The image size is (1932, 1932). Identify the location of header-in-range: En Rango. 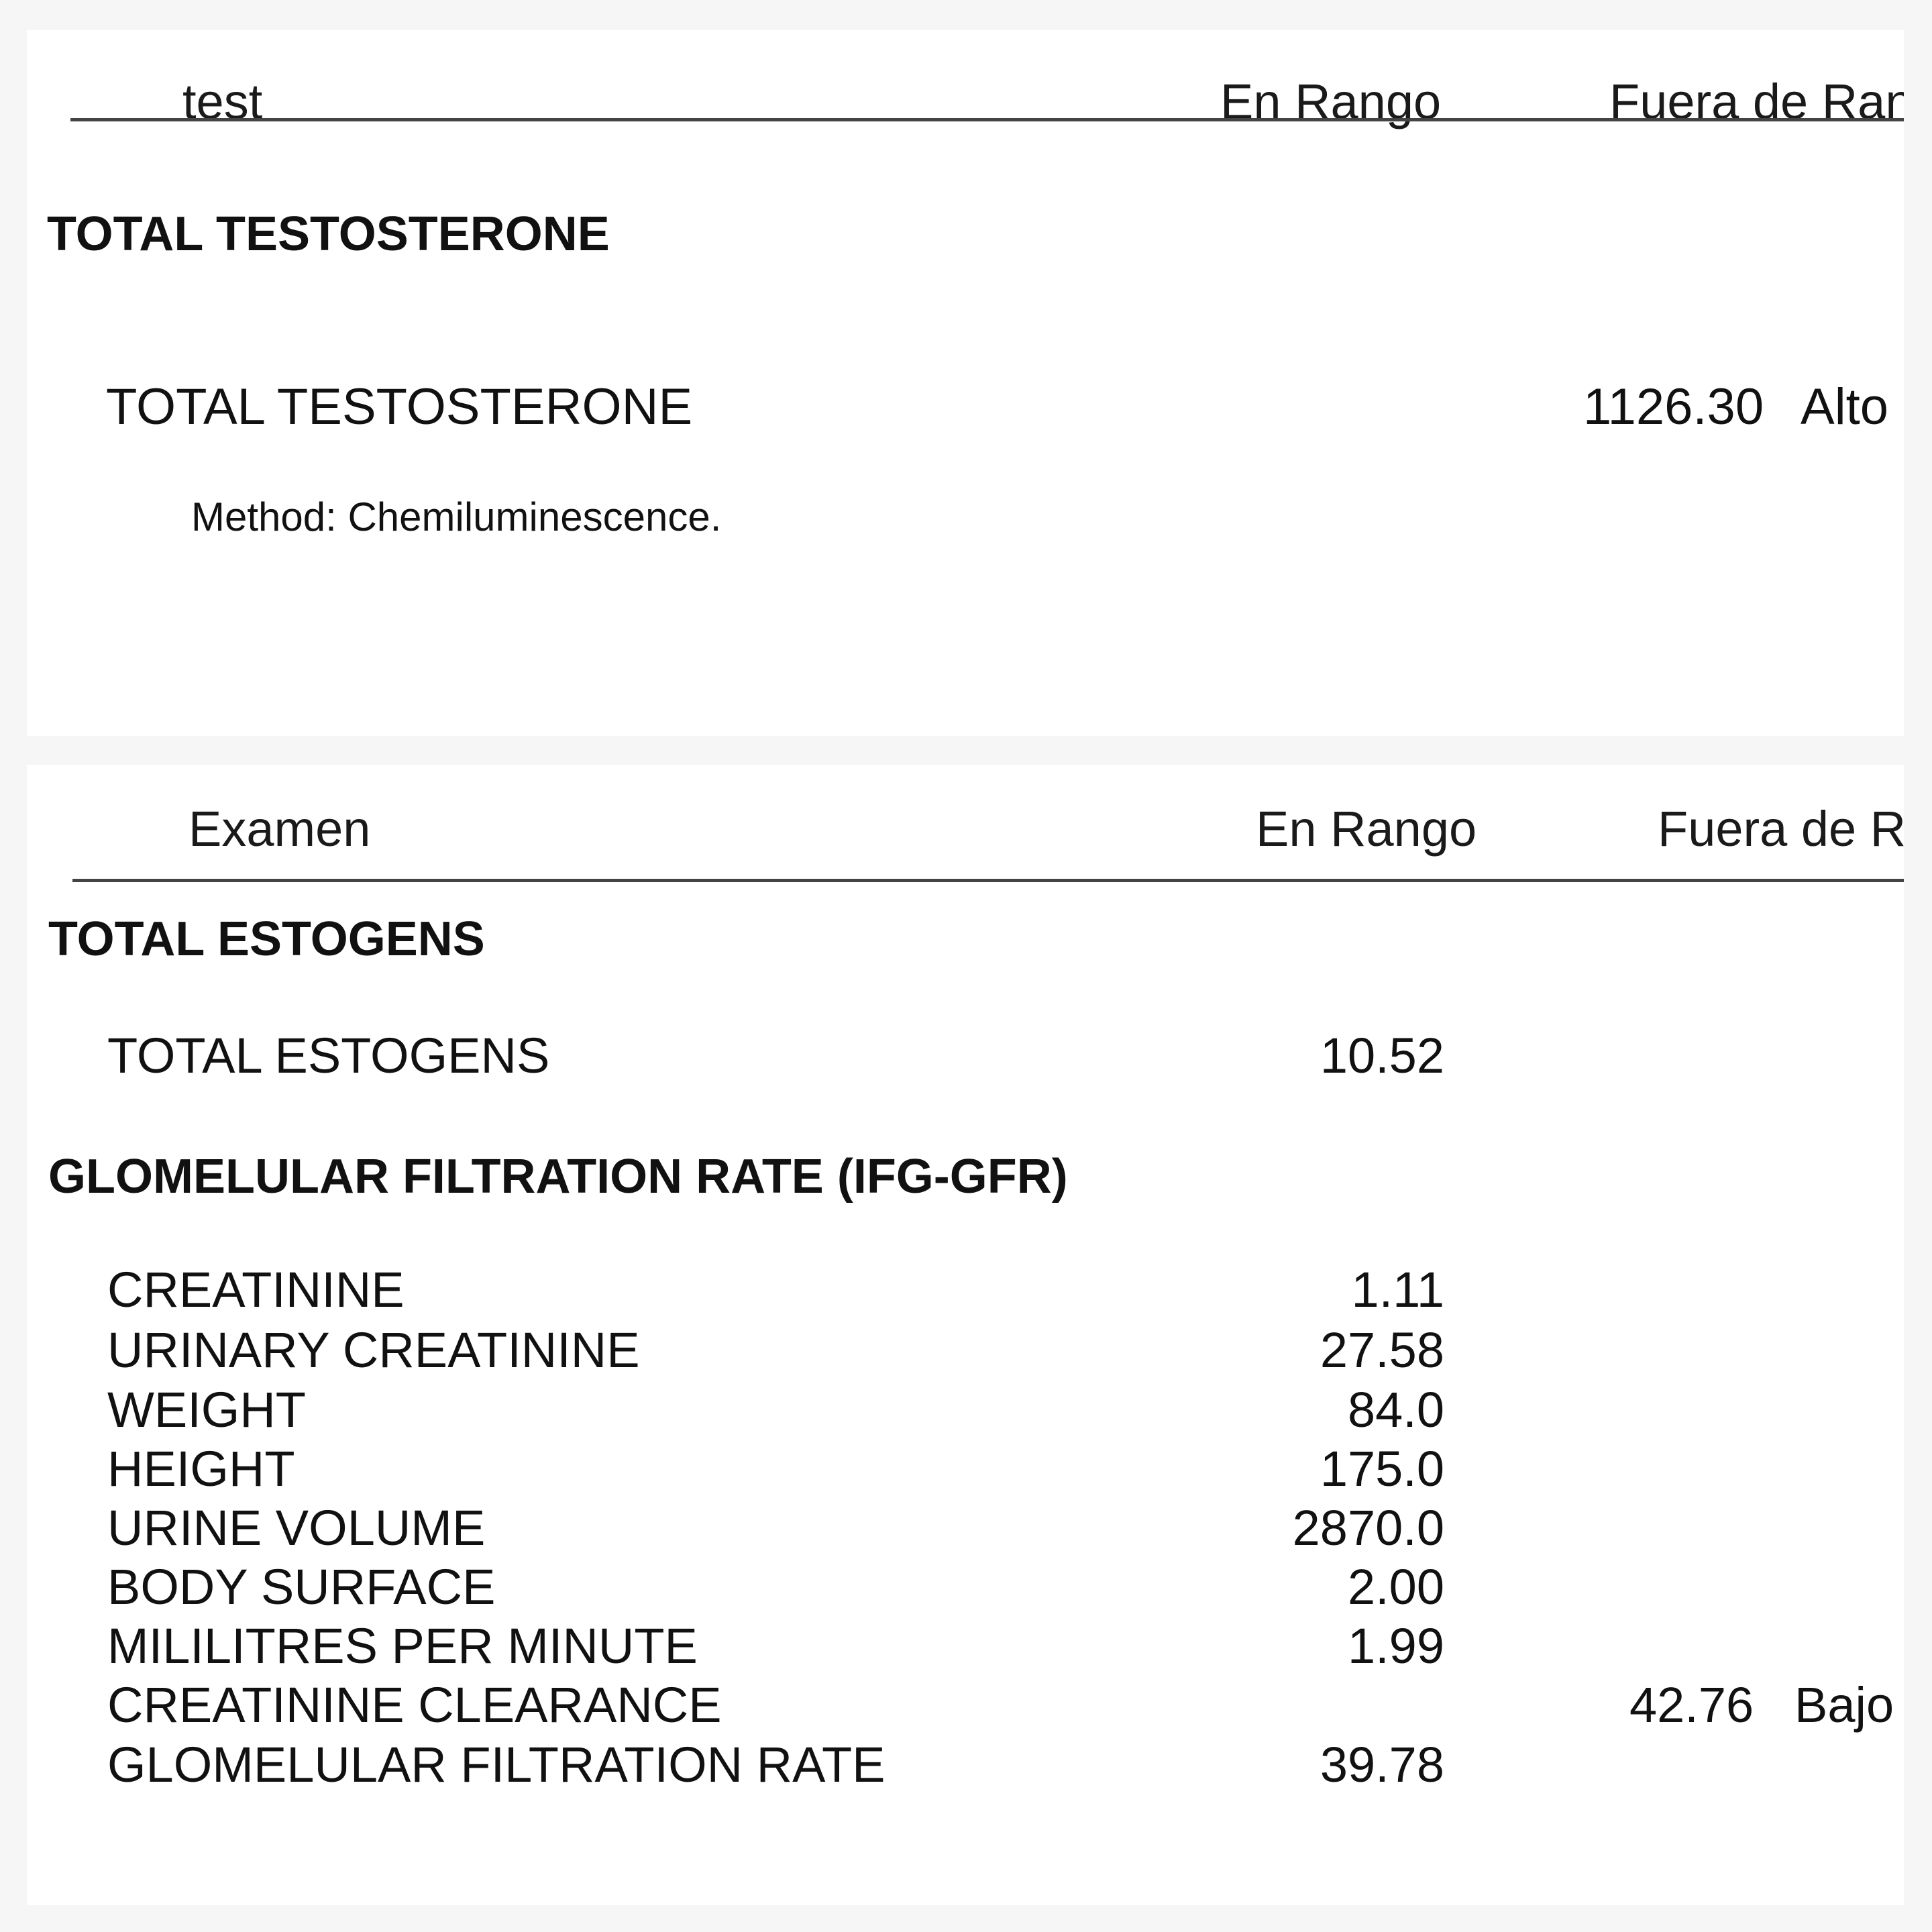
(1366, 829).